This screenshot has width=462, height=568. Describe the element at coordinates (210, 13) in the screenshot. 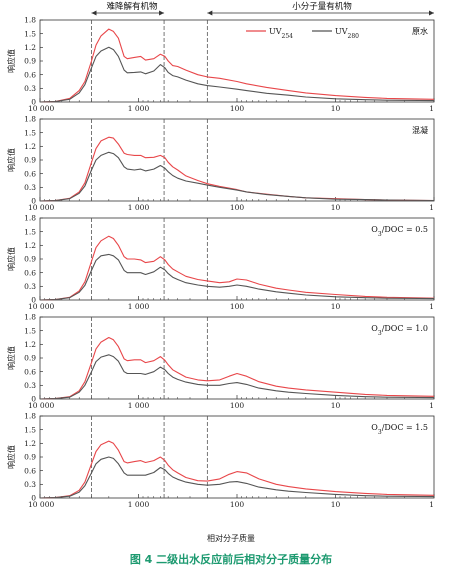

I see `region-right-arrow-head-left` at that location.